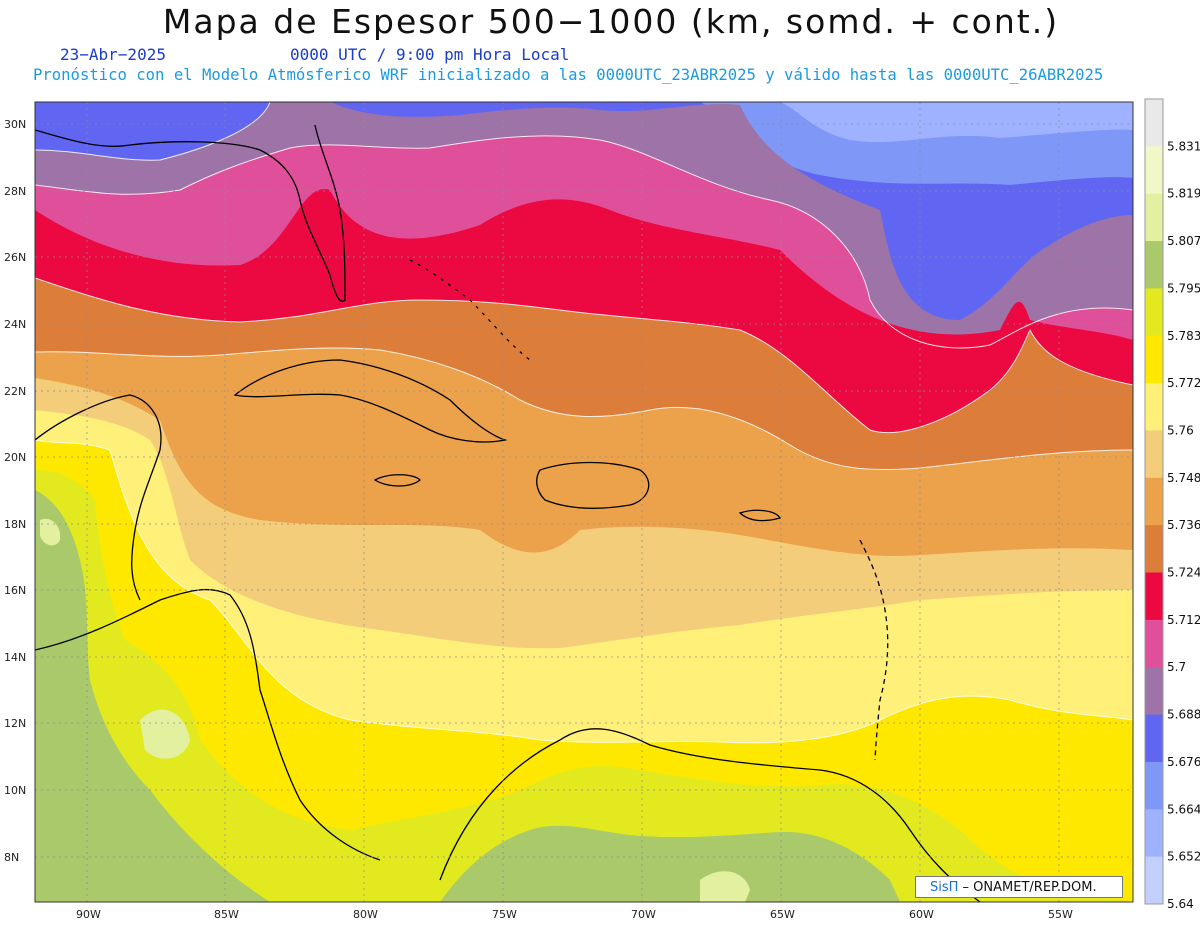 The width and height of the screenshot is (1200, 927). I want to click on lat-label: 10N, so click(15, 790).